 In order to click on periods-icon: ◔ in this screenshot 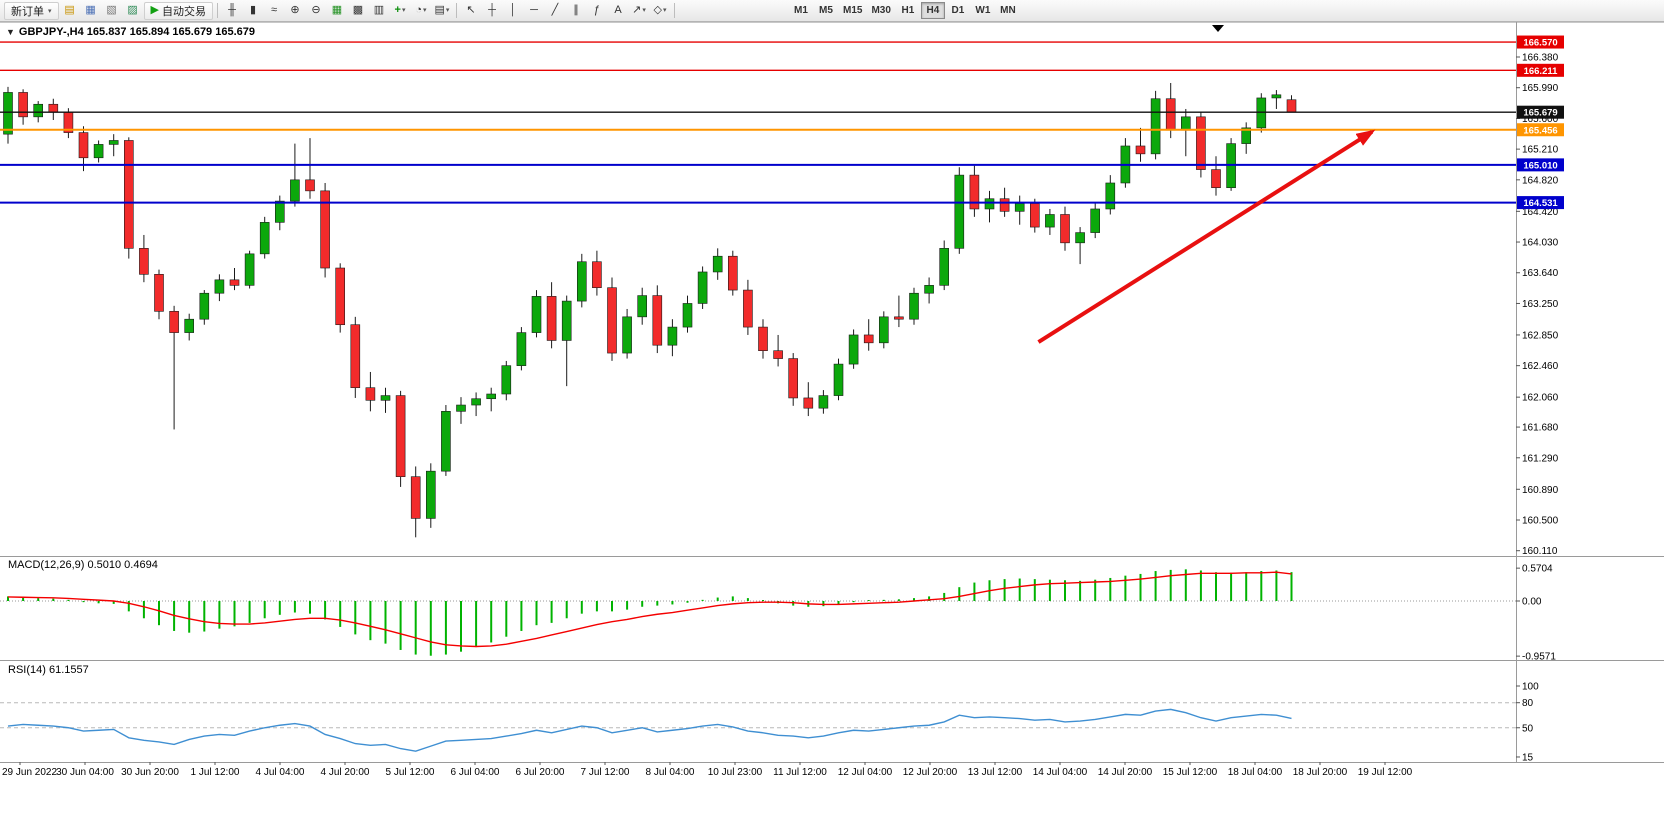, I will do `click(419, 10)`.